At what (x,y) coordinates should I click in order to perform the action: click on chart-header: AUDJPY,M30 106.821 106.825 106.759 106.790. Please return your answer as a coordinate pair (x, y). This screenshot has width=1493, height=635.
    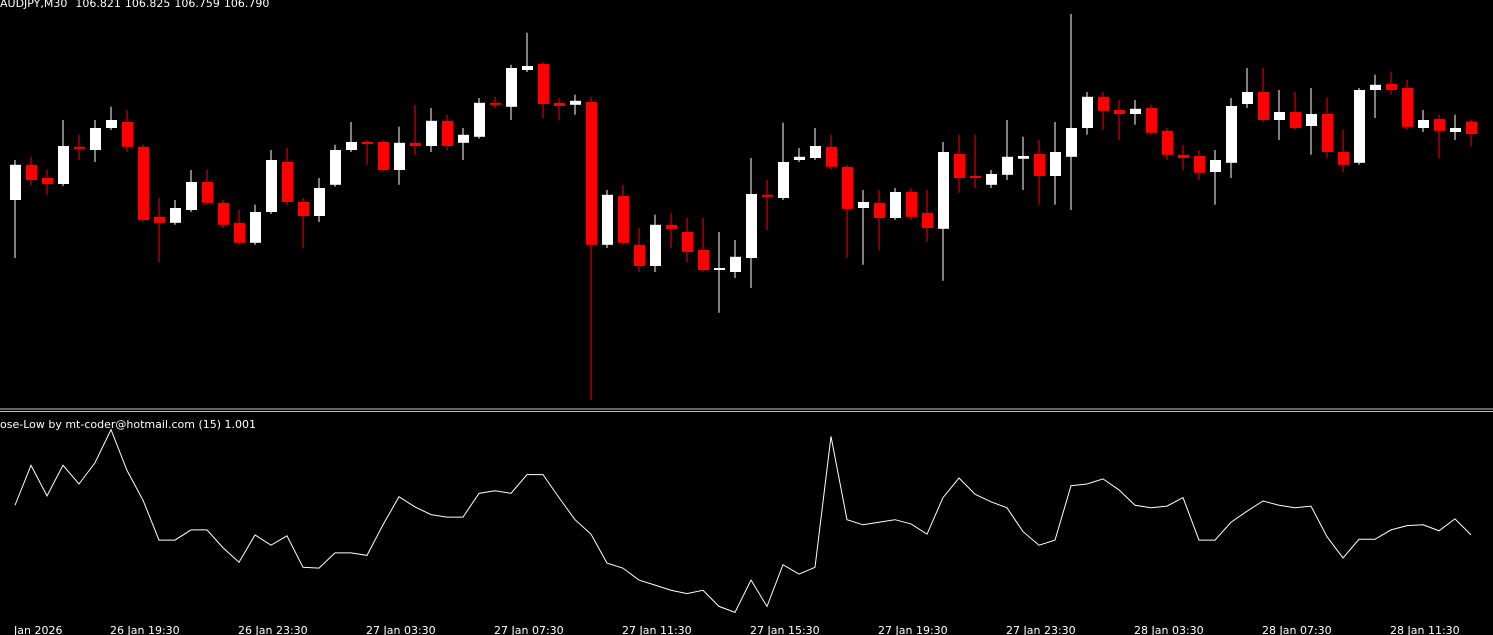
    Looking at the image, I should click on (134, 5).